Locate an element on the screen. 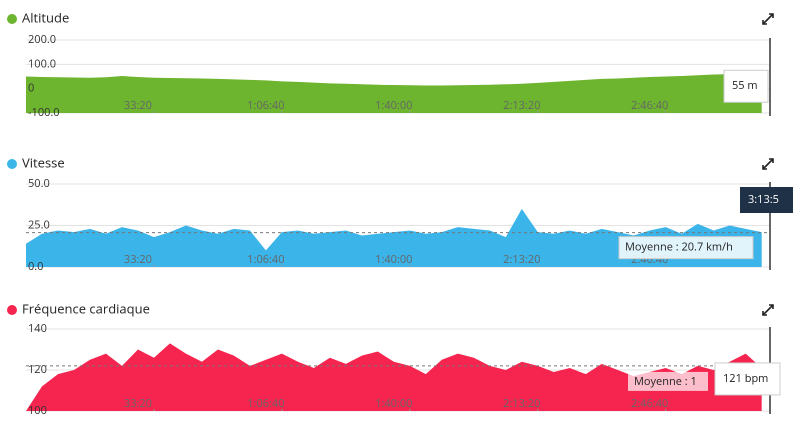 The image size is (793, 426). y-tick-label: 140 is located at coordinates (37, 328).